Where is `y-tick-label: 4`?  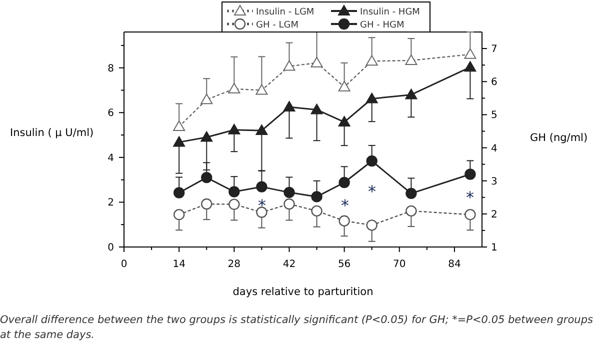 y-tick-label: 4 is located at coordinates (111, 158).